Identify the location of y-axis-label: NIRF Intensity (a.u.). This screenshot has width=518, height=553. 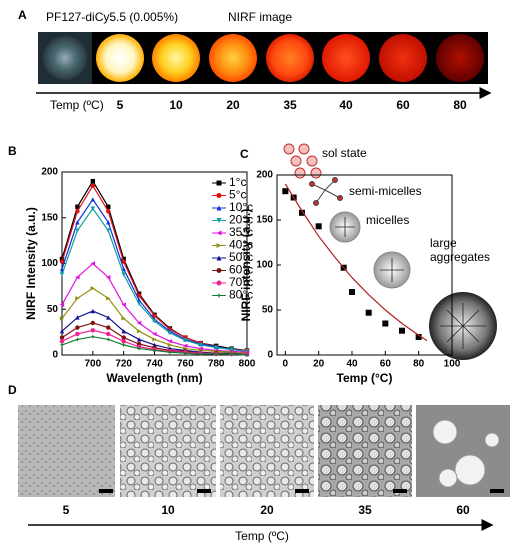
(31, 263).